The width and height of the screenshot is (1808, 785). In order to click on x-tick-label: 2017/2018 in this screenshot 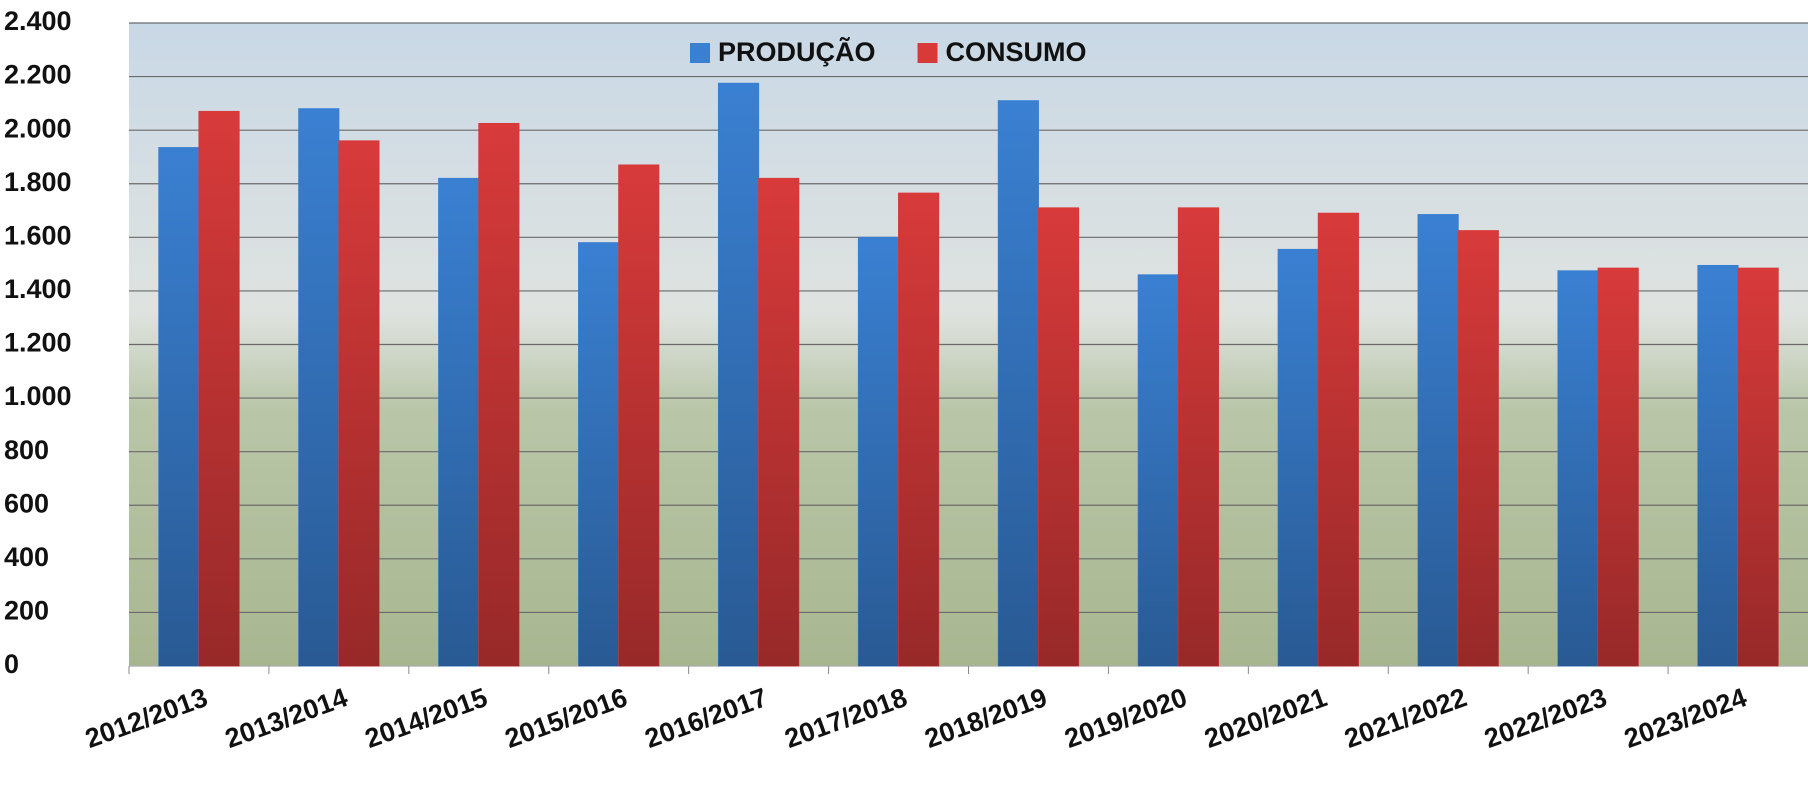, I will do `click(846, 718)`.